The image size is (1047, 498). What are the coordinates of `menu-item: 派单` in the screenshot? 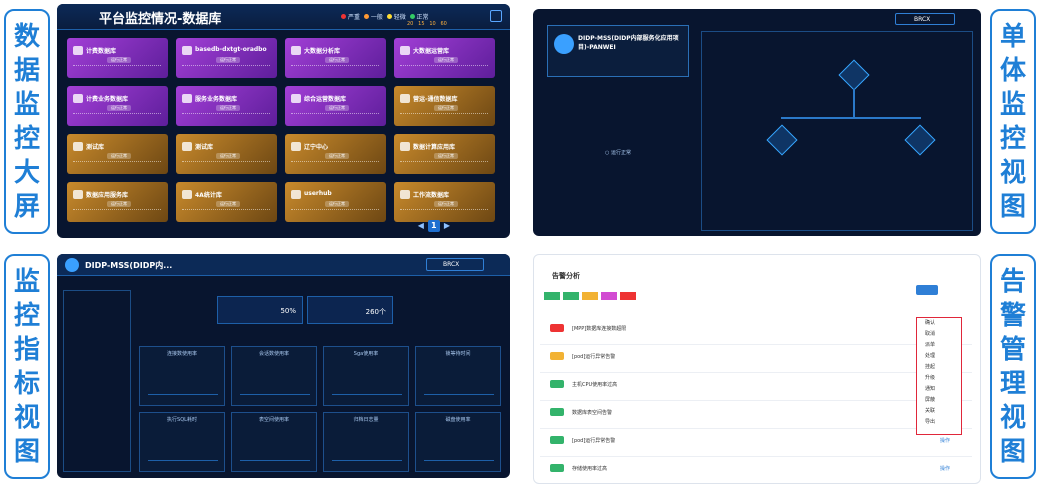 It's located at (930, 345).